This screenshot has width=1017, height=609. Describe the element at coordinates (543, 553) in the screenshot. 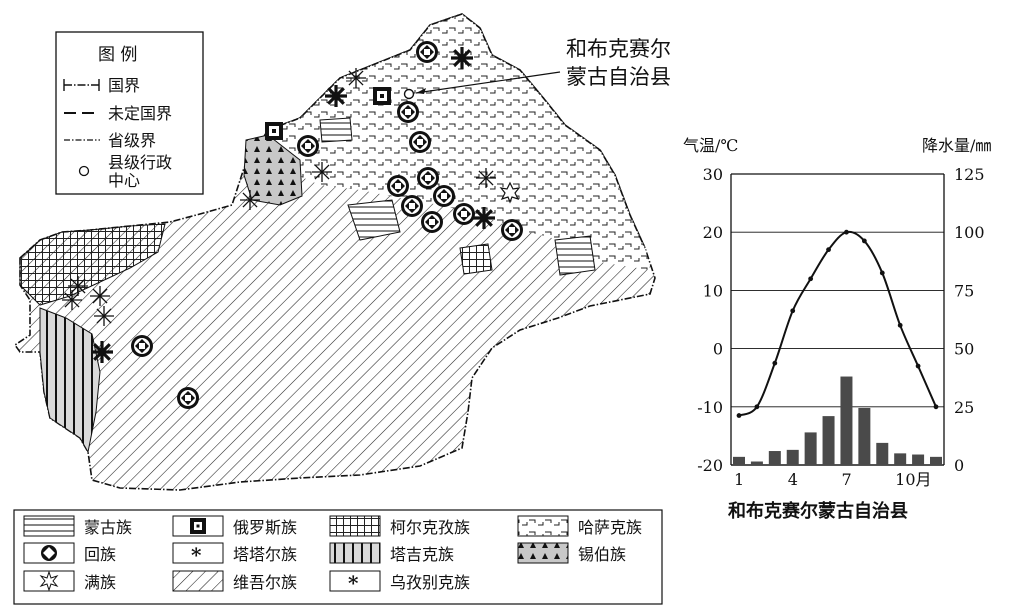

I see `xibe-swatch` at that location.